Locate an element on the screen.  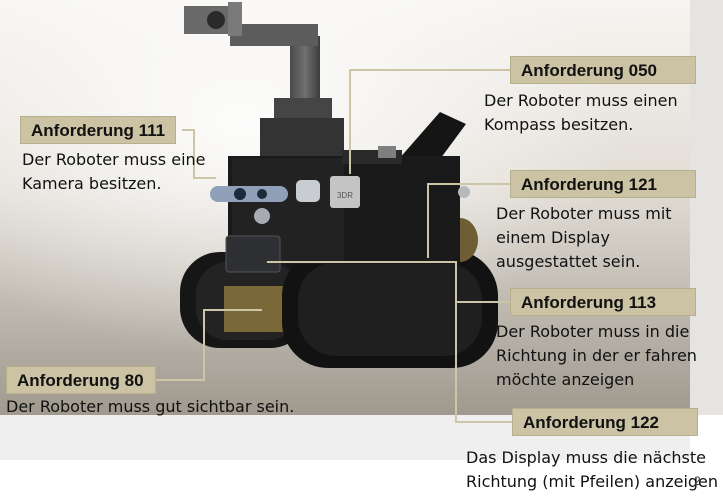
requirement-111-line-1: Der Roboter muss eine is located at coordinates (114, 159).